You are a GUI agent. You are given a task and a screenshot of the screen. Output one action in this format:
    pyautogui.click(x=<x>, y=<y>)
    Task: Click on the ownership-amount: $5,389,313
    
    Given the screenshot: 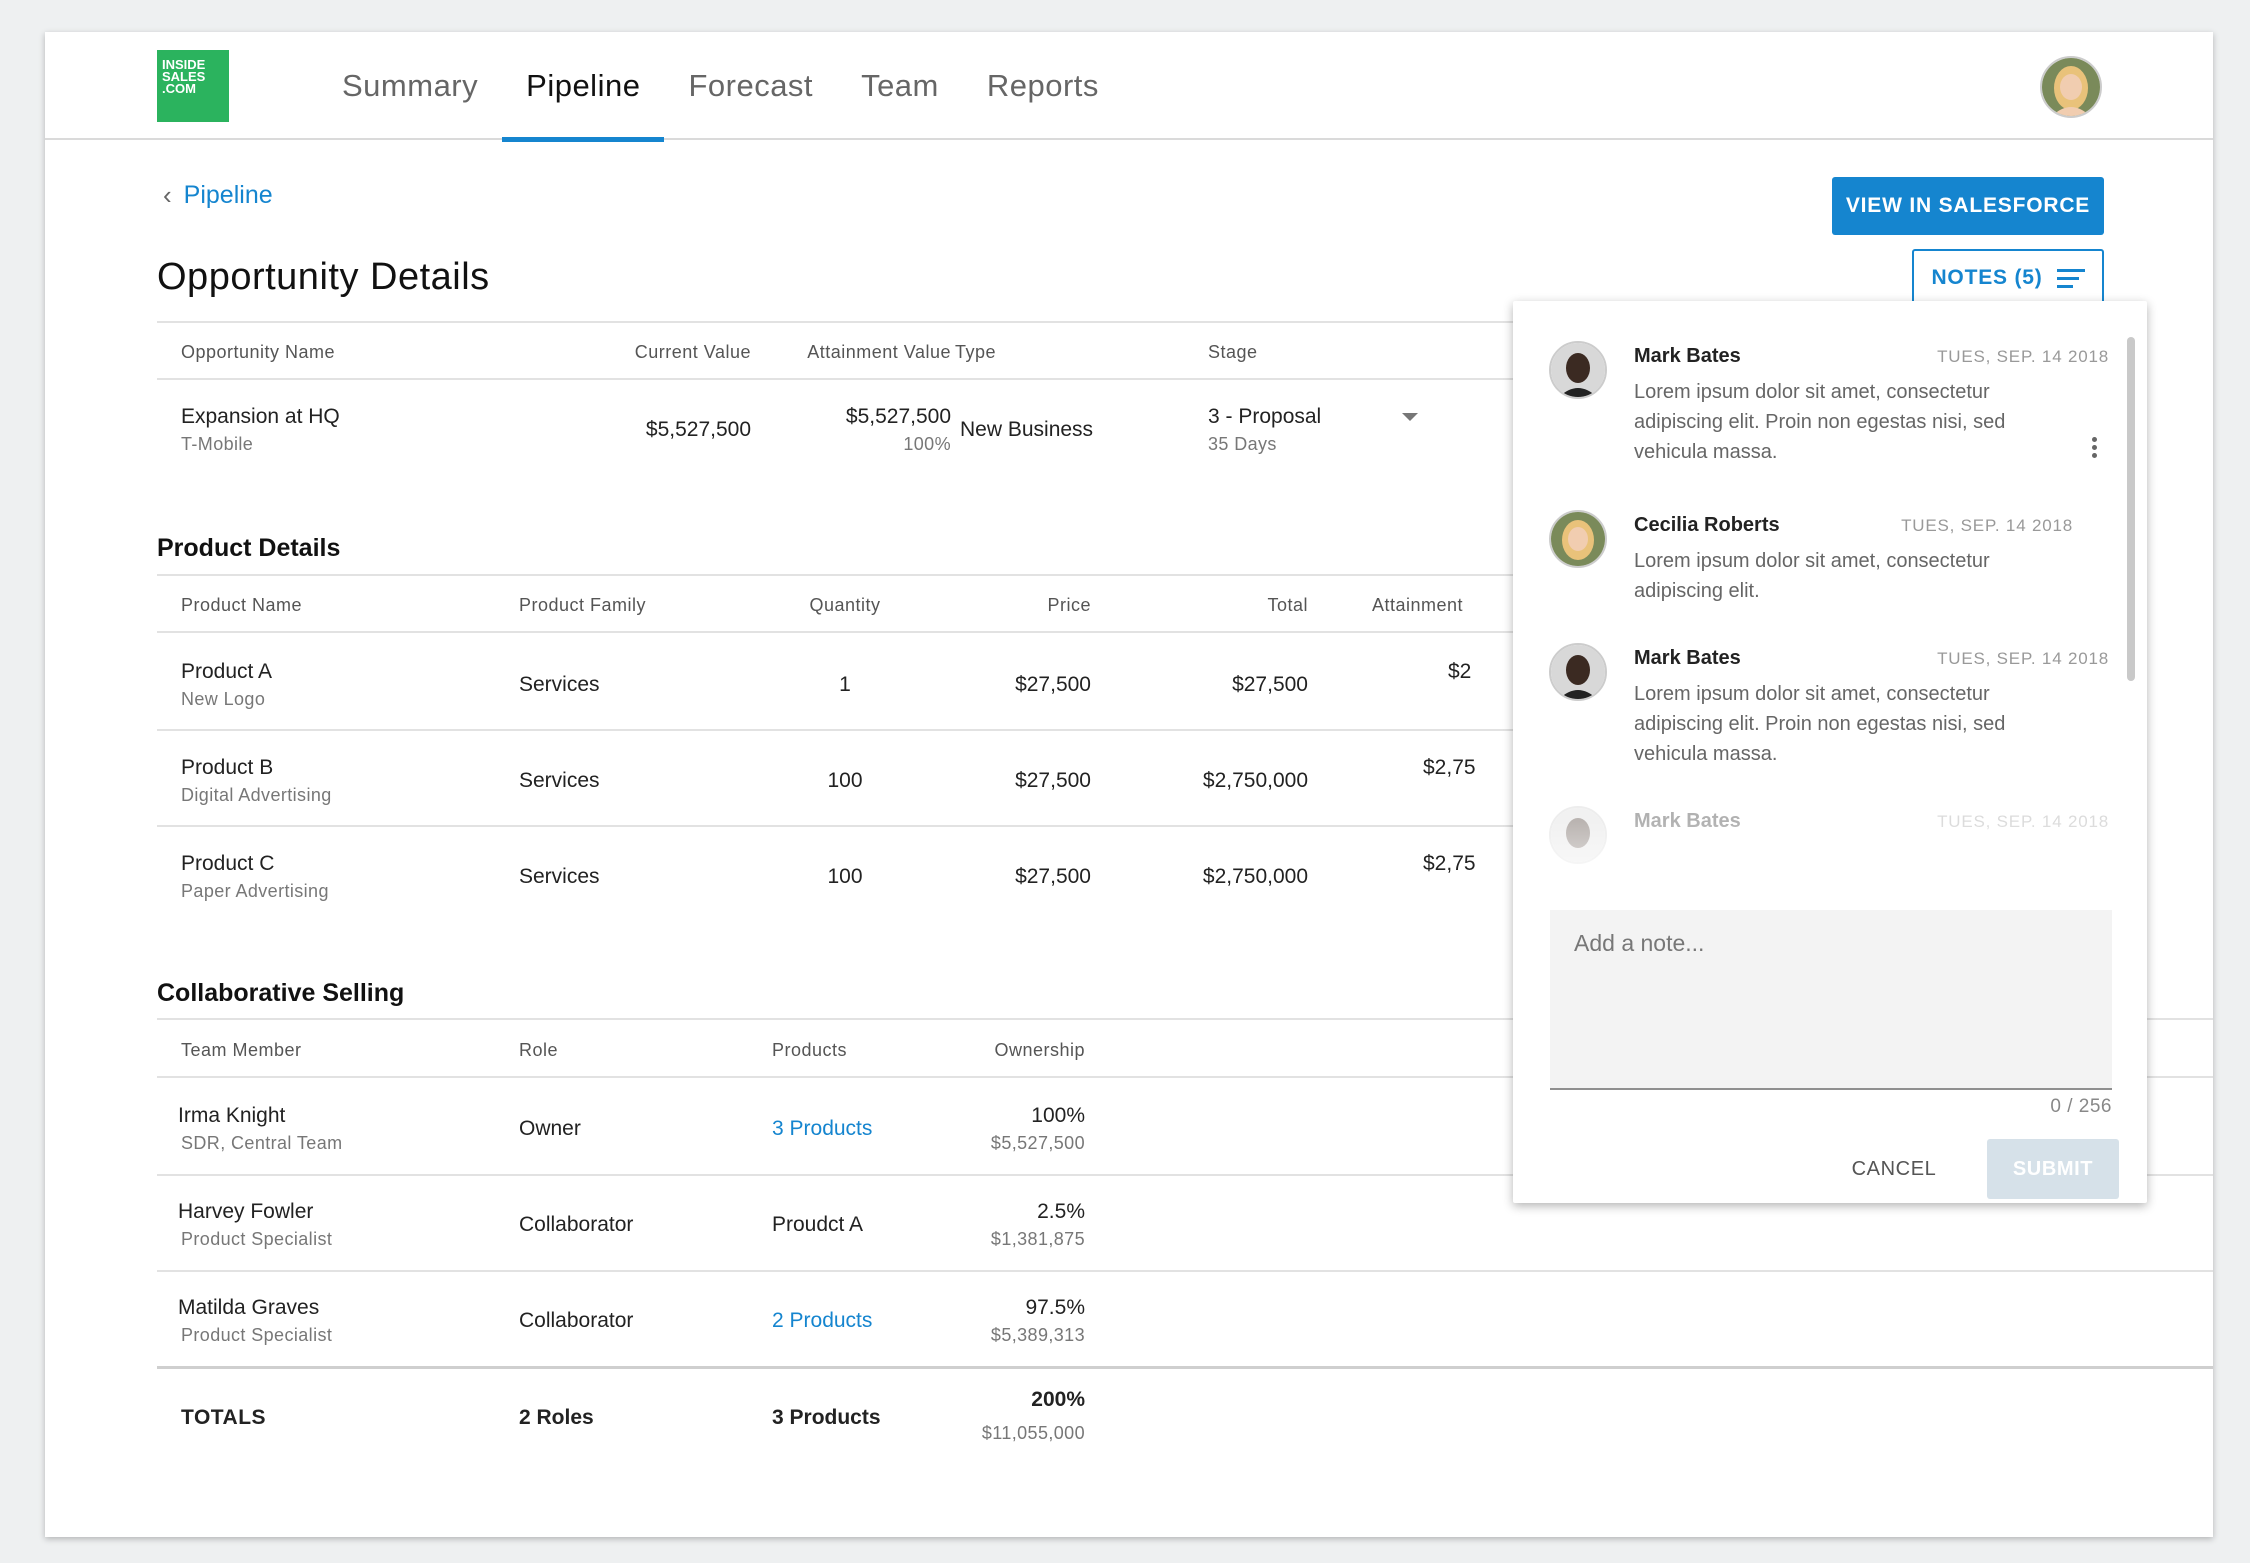 What is the action you would take?
    pyautogui.click(x=1037, y=1335)
    